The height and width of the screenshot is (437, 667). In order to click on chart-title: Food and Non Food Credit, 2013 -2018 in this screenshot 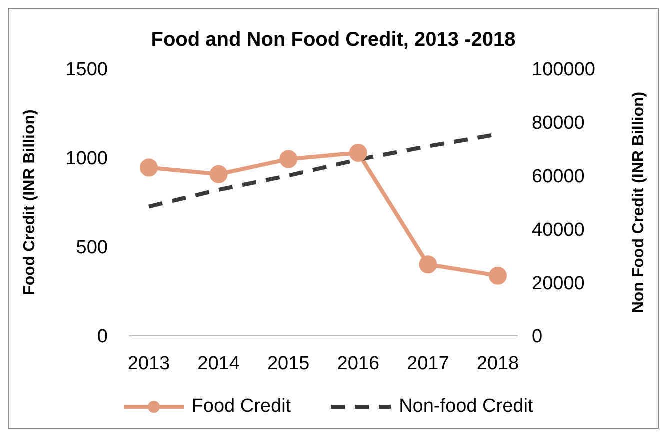, I will do `click(333, 40)`.